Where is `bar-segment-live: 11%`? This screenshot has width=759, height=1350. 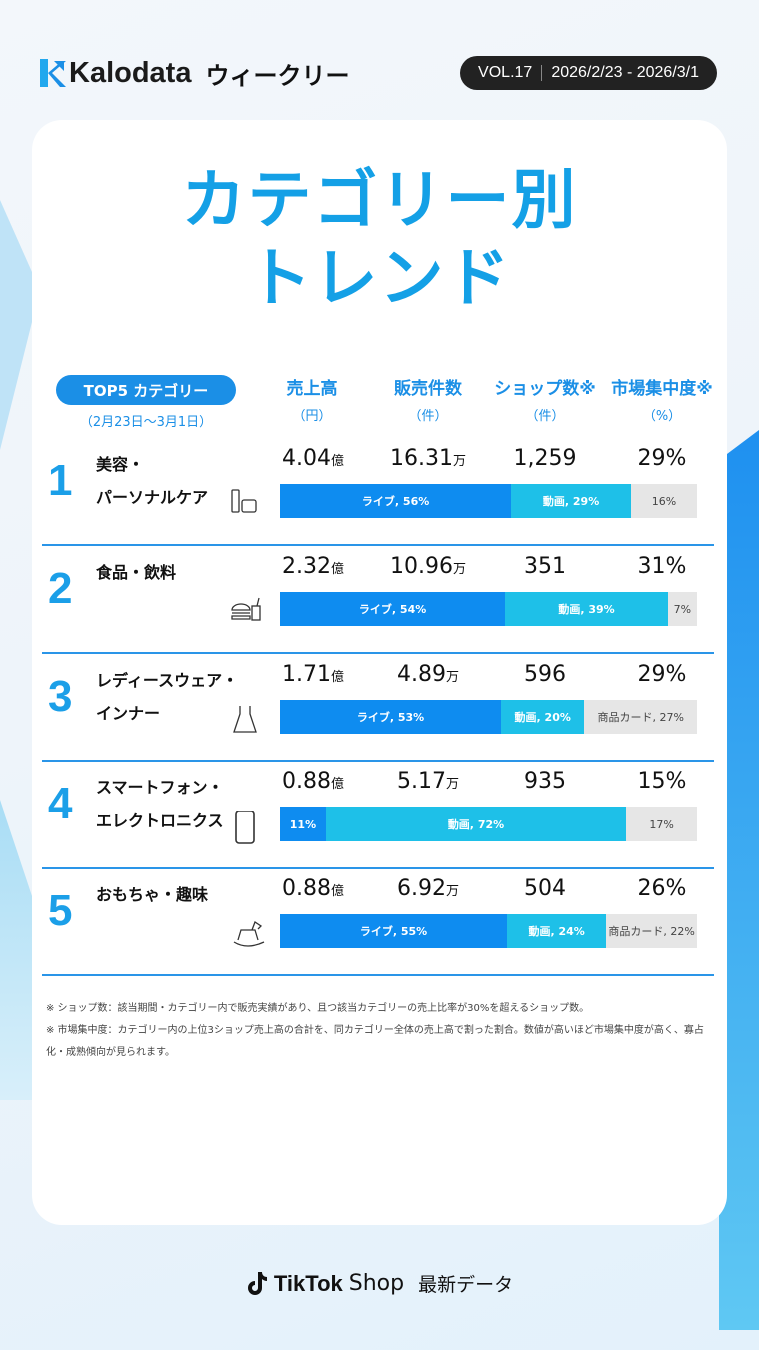 bar-segment-live: 11% is located at coordinates (303, 824).